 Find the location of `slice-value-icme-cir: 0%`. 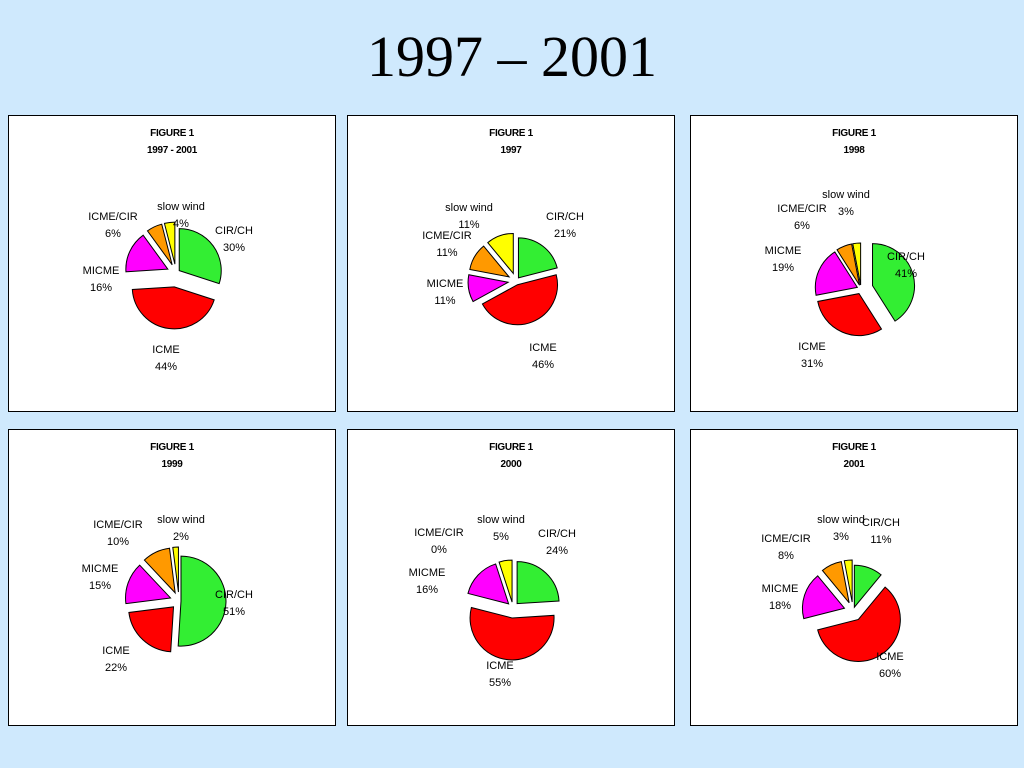

slice-value-icme-cir: 0% is located at coordinates (439, 550).